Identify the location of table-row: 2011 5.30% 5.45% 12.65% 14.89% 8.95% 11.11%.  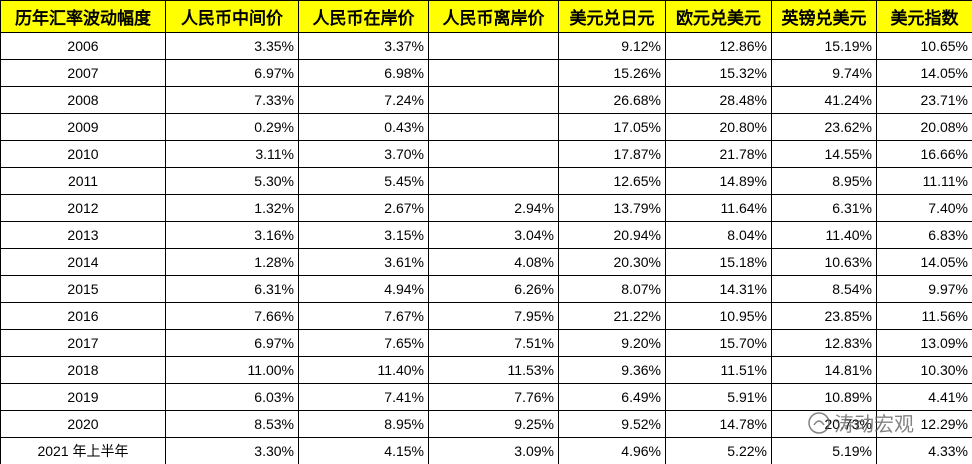
(486, 181).